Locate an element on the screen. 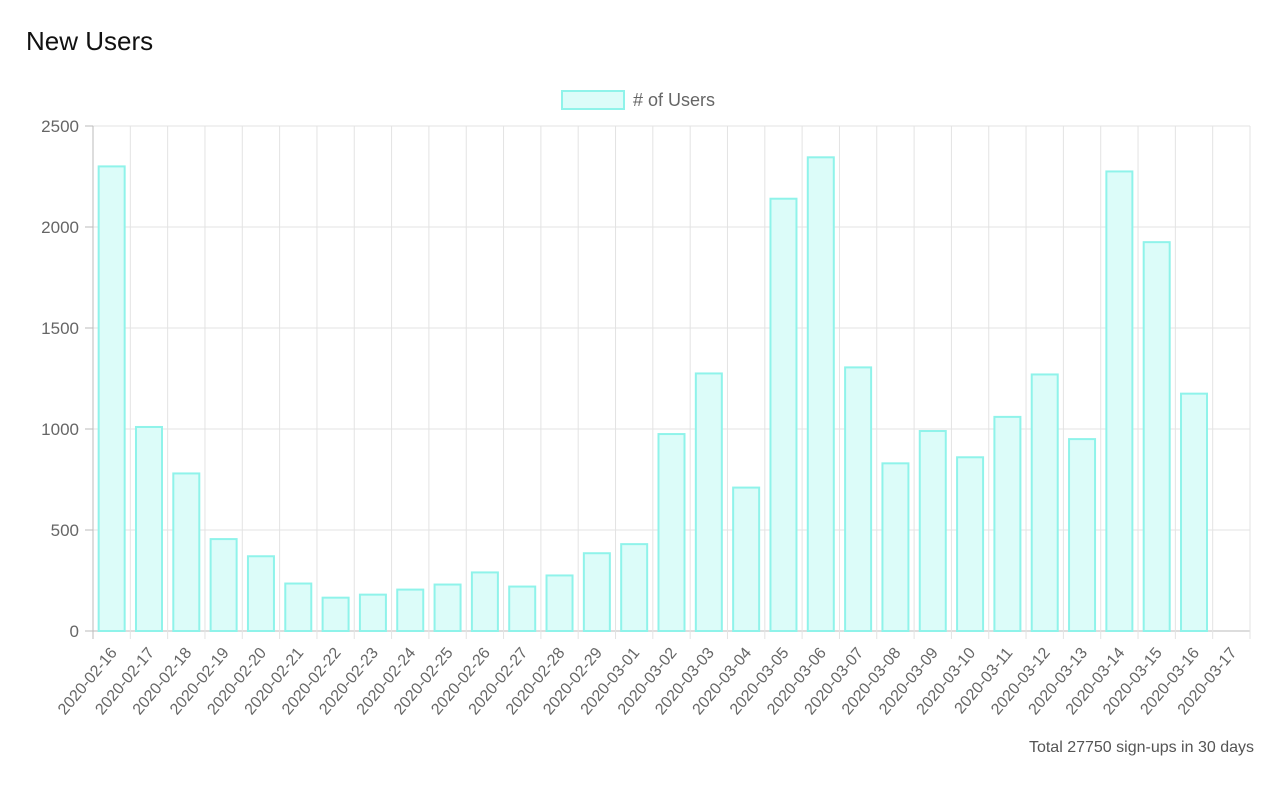 This screenshot has width=1280, height=789. y-tick-label: 1000 is located at coordinates (60, 429).